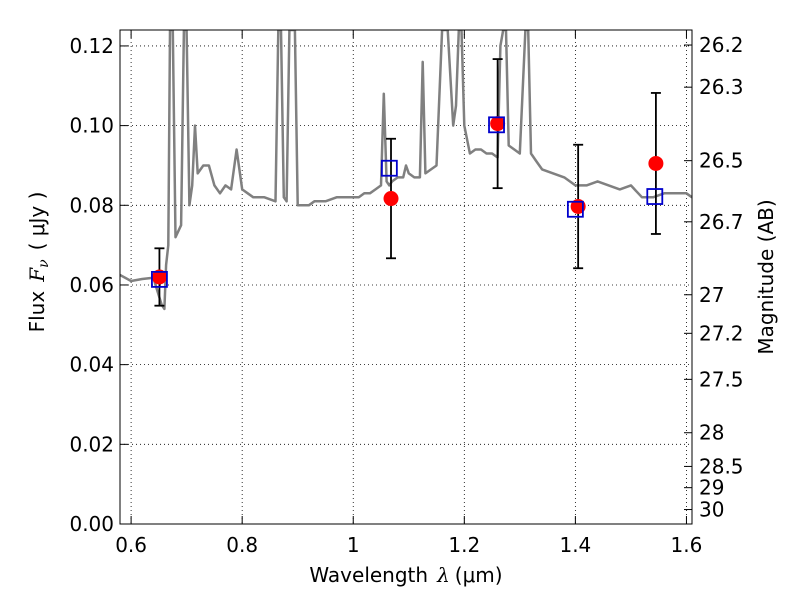 This screenshot has height=600, width=800. Describe the element at coordinates (721, 161) in the screenshot. I see `mag-tick-label: 26.5` at that location.